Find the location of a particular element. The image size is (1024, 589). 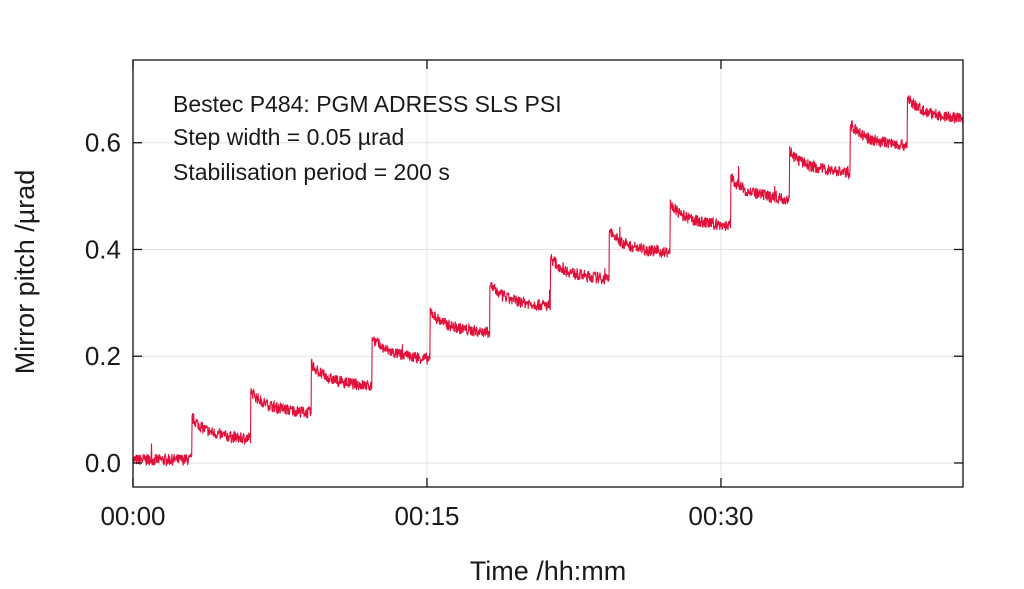

x-tick-label: 00:15 is located at coordinates (426, 516).